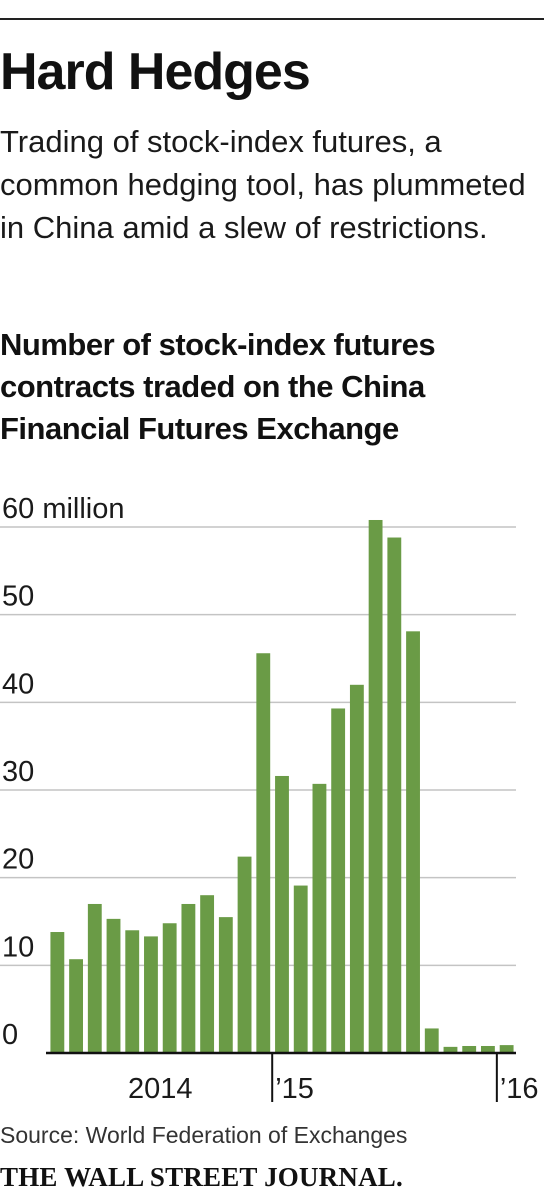 The height and width of the screenshot is (1200, 550). I want to click on y-tick-label: 20, so click(18, 860).